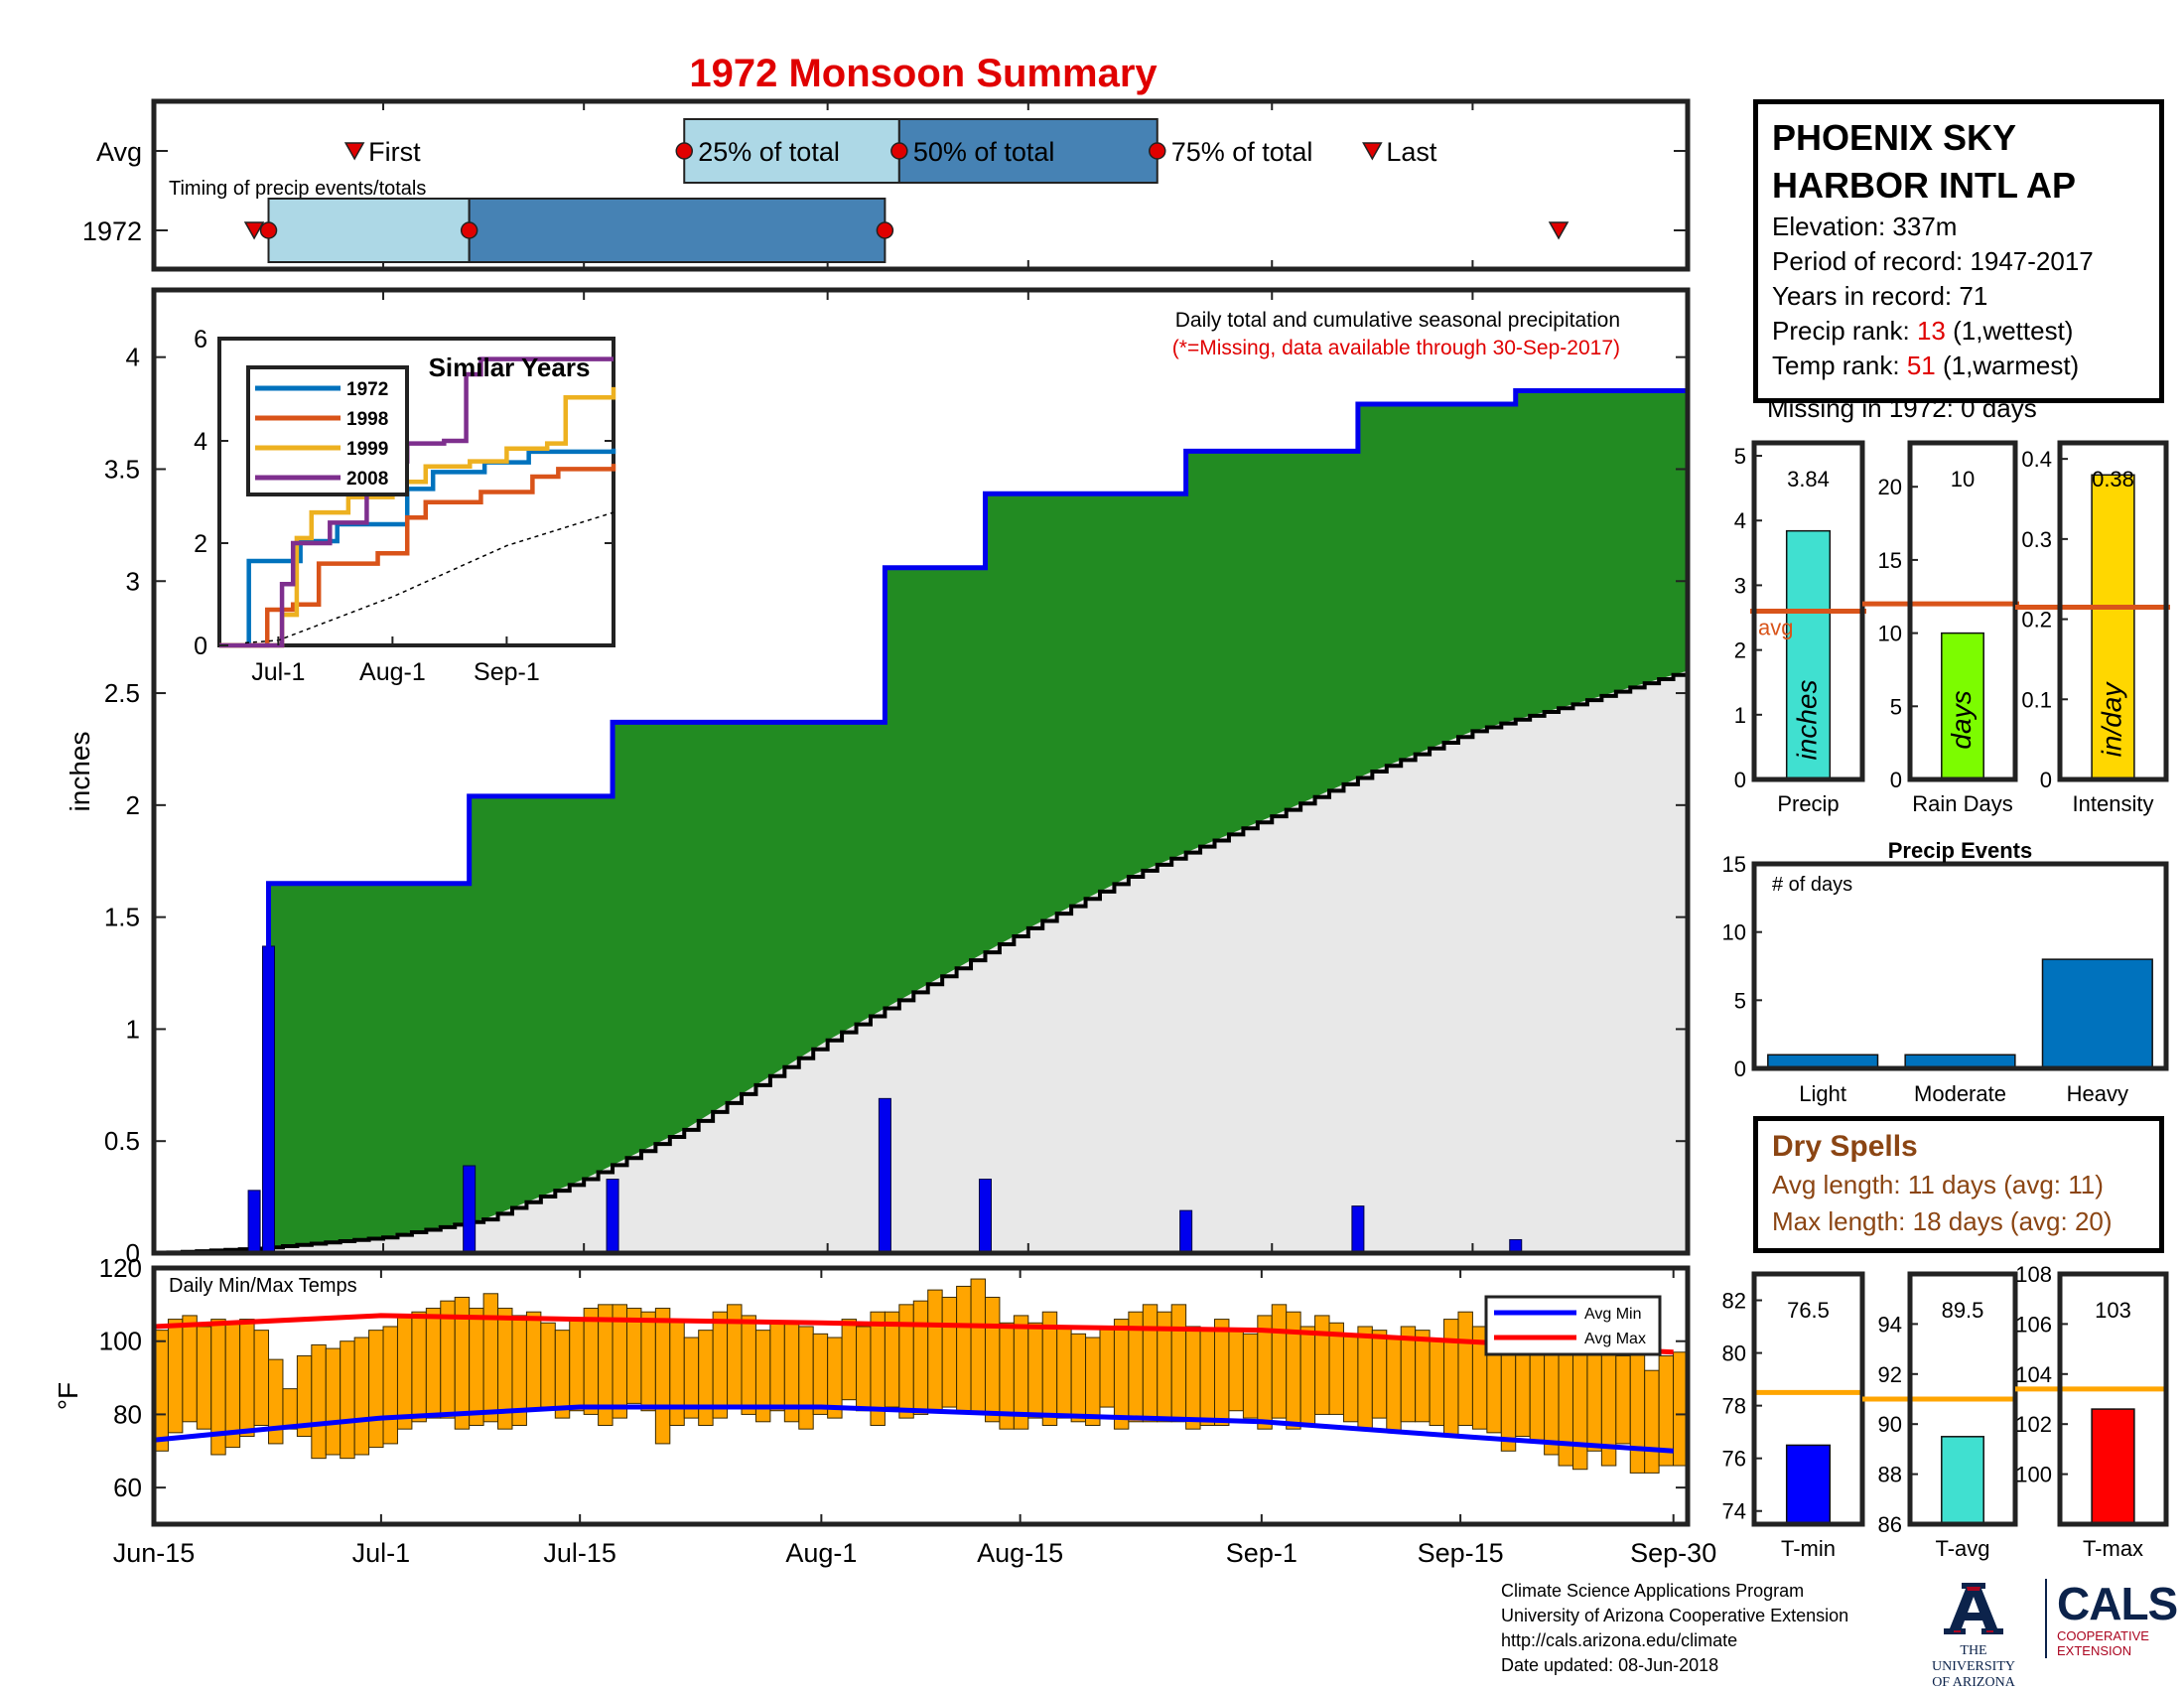 The width and height of the screenshot is (2184, 1691). Describe the element at coordinates (2113, 1399) in the screenshot. I see `tmax-frame` at that location.